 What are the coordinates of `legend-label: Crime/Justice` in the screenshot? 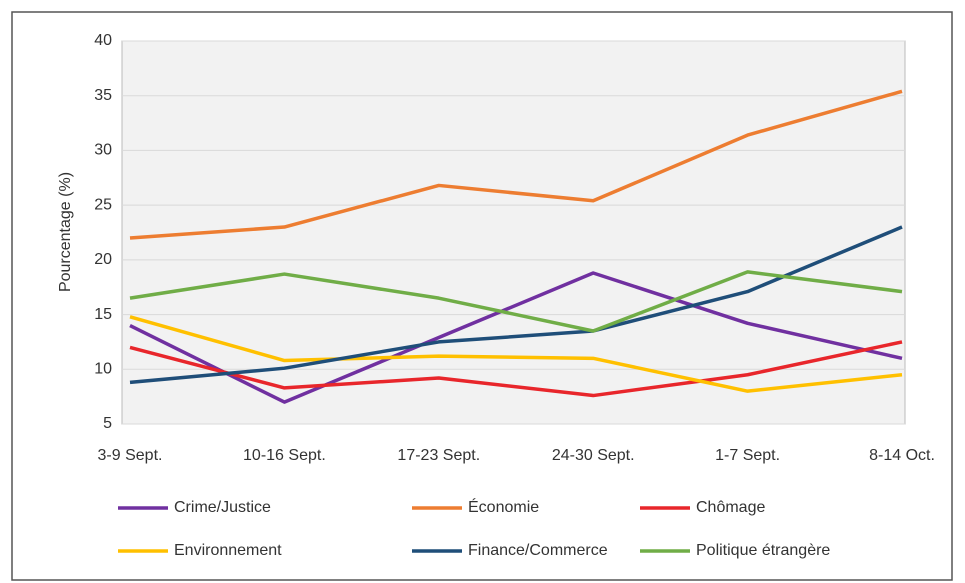 It's located at (222, 507).